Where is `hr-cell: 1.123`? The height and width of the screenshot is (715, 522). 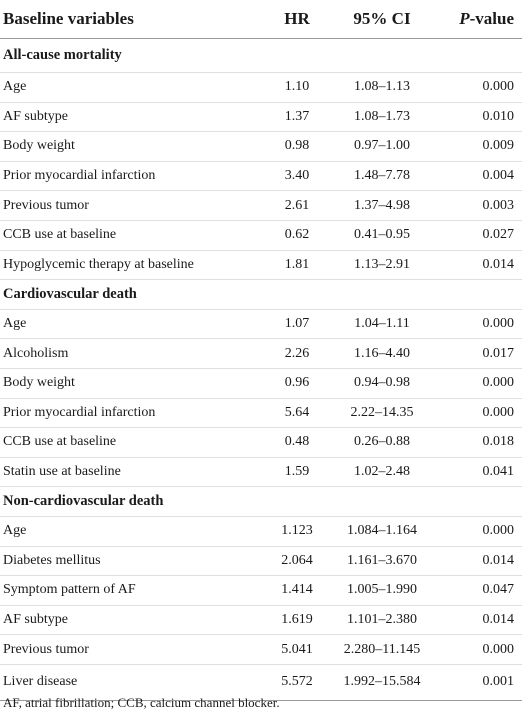
hr-cell: 1.123 is located at coordinates (287, 531).